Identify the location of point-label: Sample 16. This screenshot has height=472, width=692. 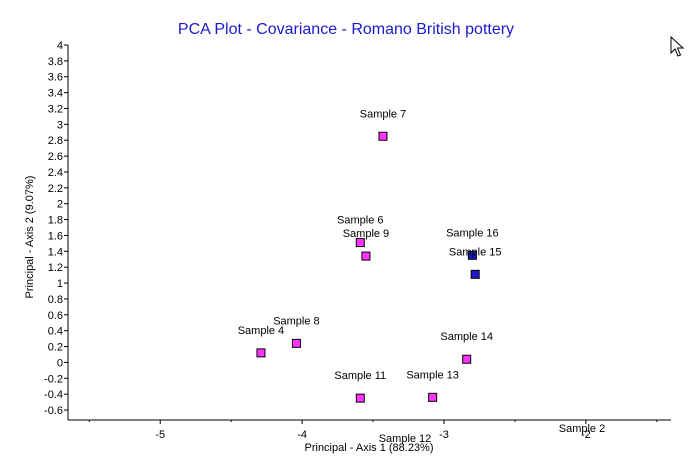
(472, 233).